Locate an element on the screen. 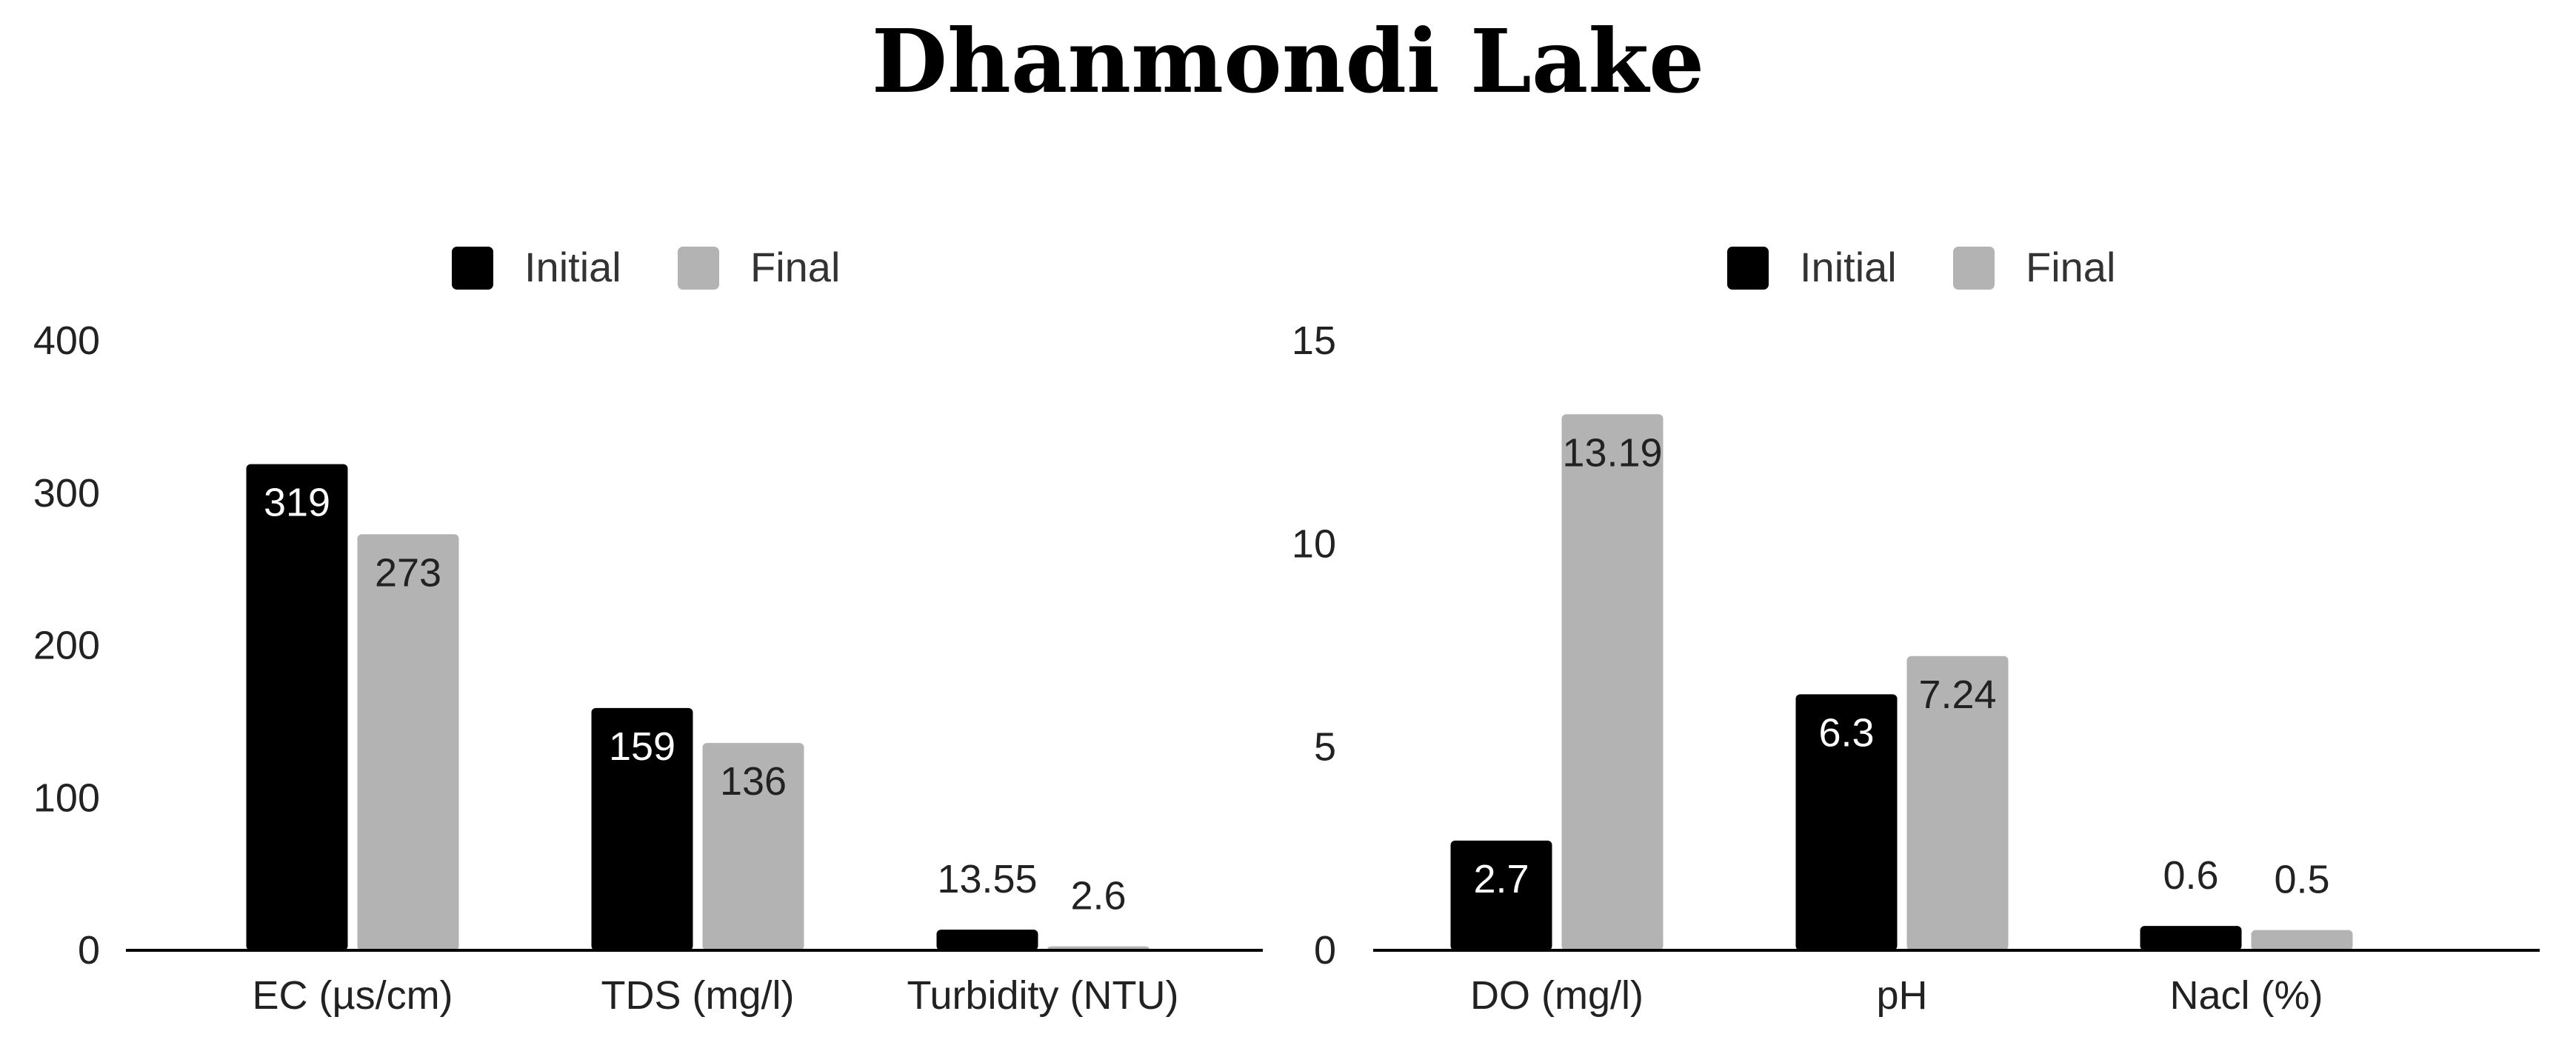 The height and width of the screenshot is (1054, 2576). y-tick-label: 5 is located at coordinates (1325, 748).